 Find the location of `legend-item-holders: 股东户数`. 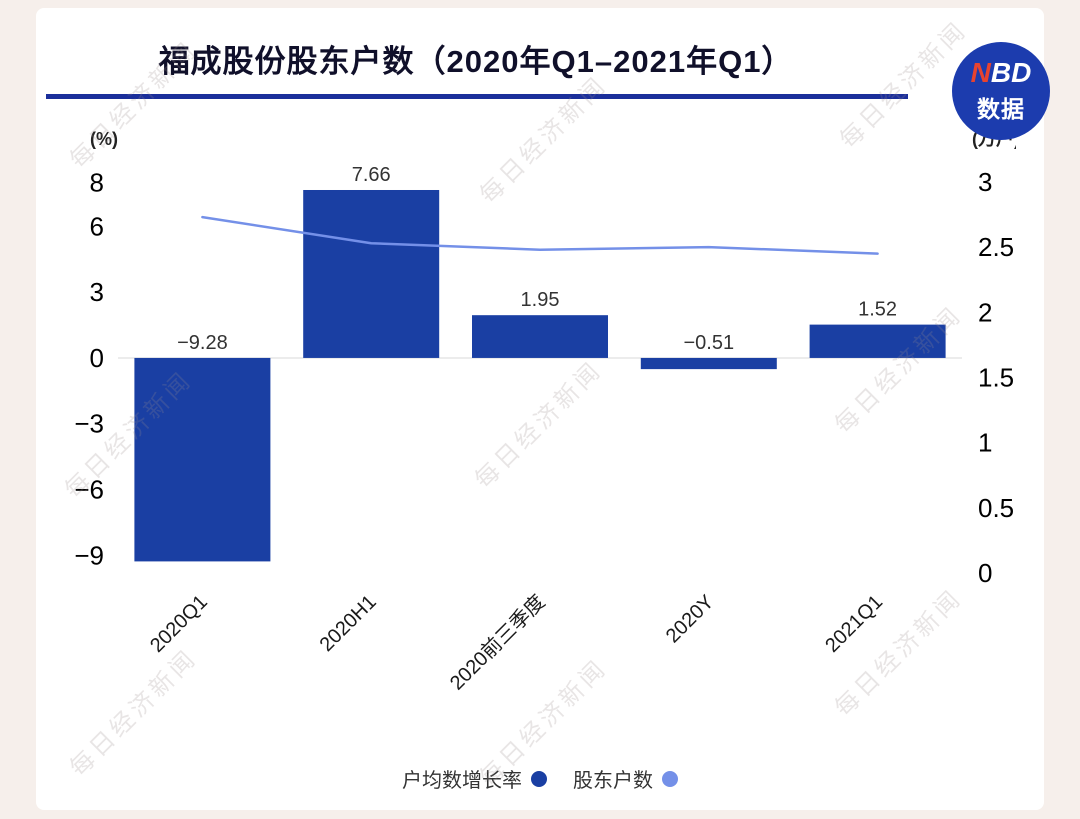

legend-item-holders: 股东户数 is located at coordinates (625, 778).